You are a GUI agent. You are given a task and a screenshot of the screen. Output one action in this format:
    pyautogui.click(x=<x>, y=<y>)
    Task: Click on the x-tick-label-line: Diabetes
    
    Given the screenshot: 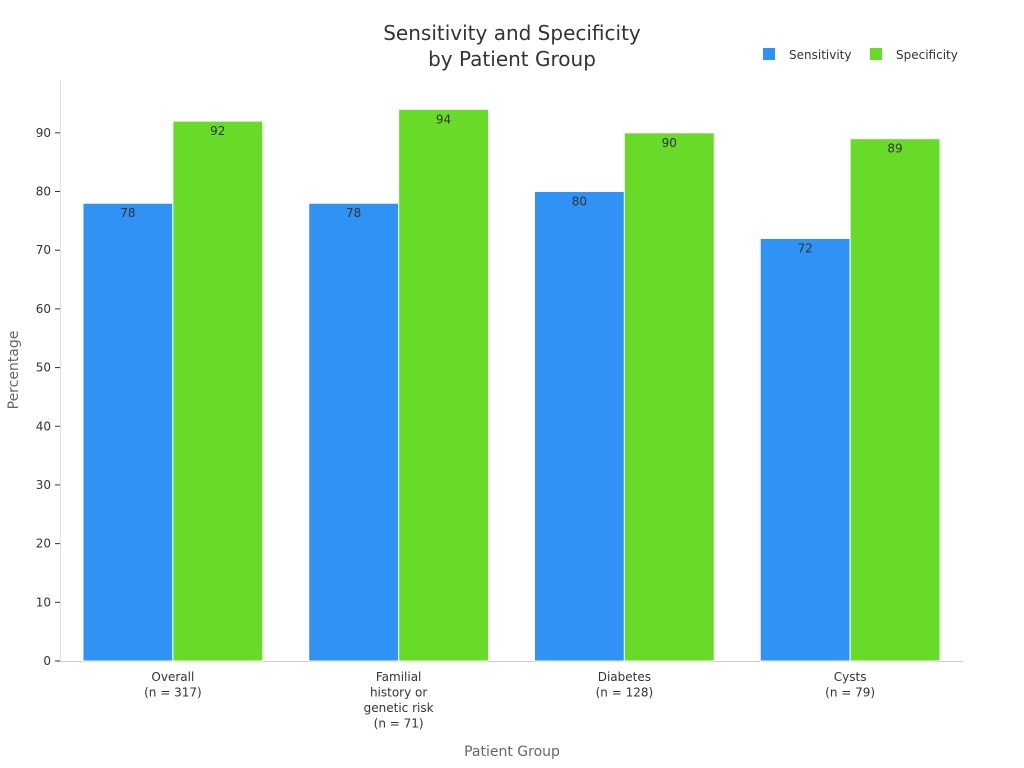 What is the action you would take?
    pyautogui.click(x=624, y=677)
    